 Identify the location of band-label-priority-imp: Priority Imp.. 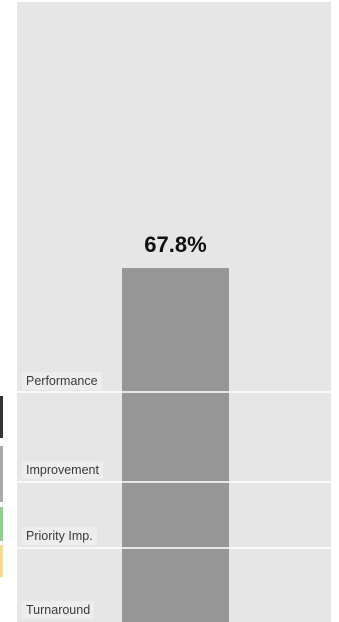
(59, 536).